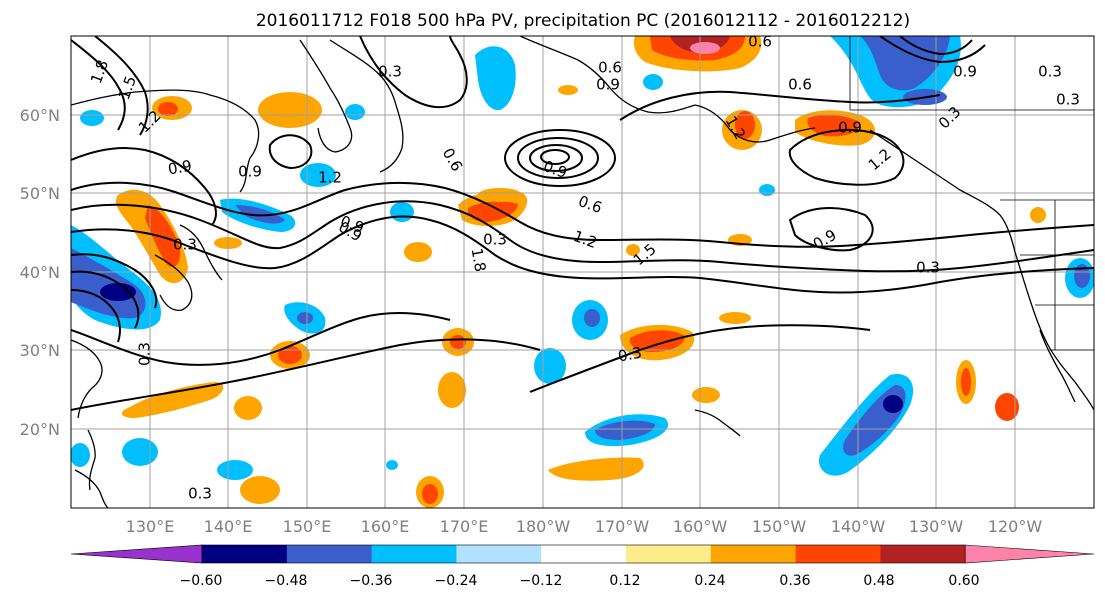 This screenshot has height=601, width=1105. I want to click on pos-blob-170e-south-core, so click(430, 494).